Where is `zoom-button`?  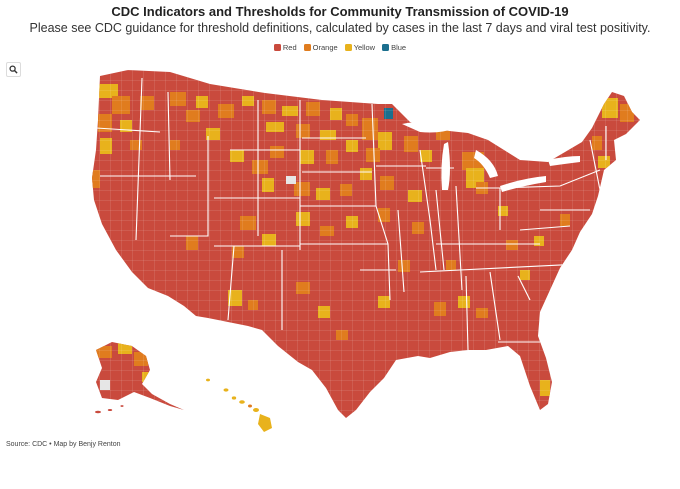 zoom-button is located at coordinates (13, 69).